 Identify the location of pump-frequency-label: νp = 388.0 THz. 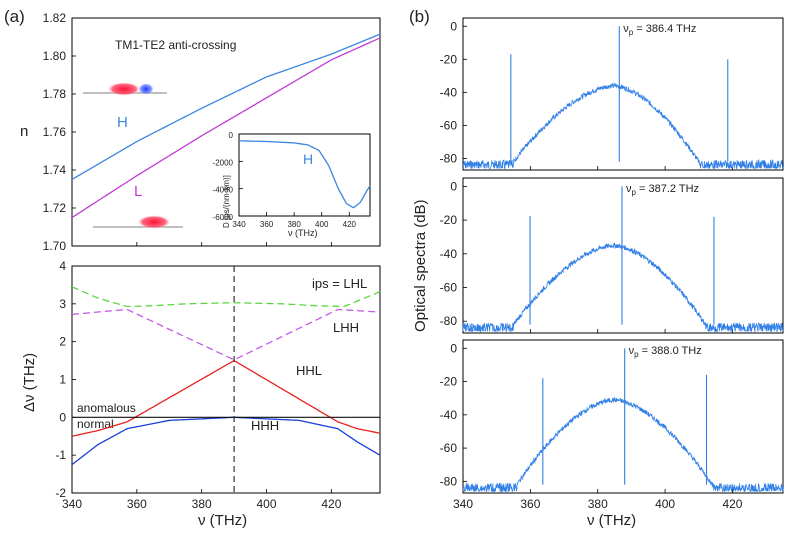
(665, 352).